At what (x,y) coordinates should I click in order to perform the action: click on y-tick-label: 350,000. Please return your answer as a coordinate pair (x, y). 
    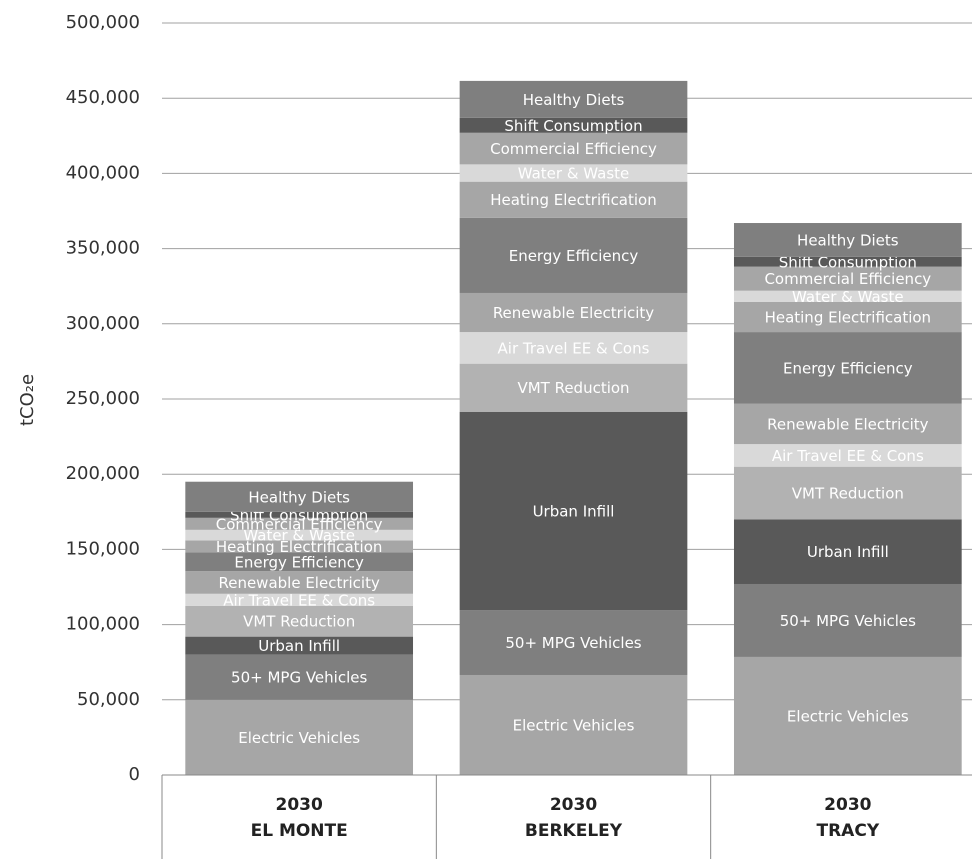
    Looking at the image, I should click on (103, 248).